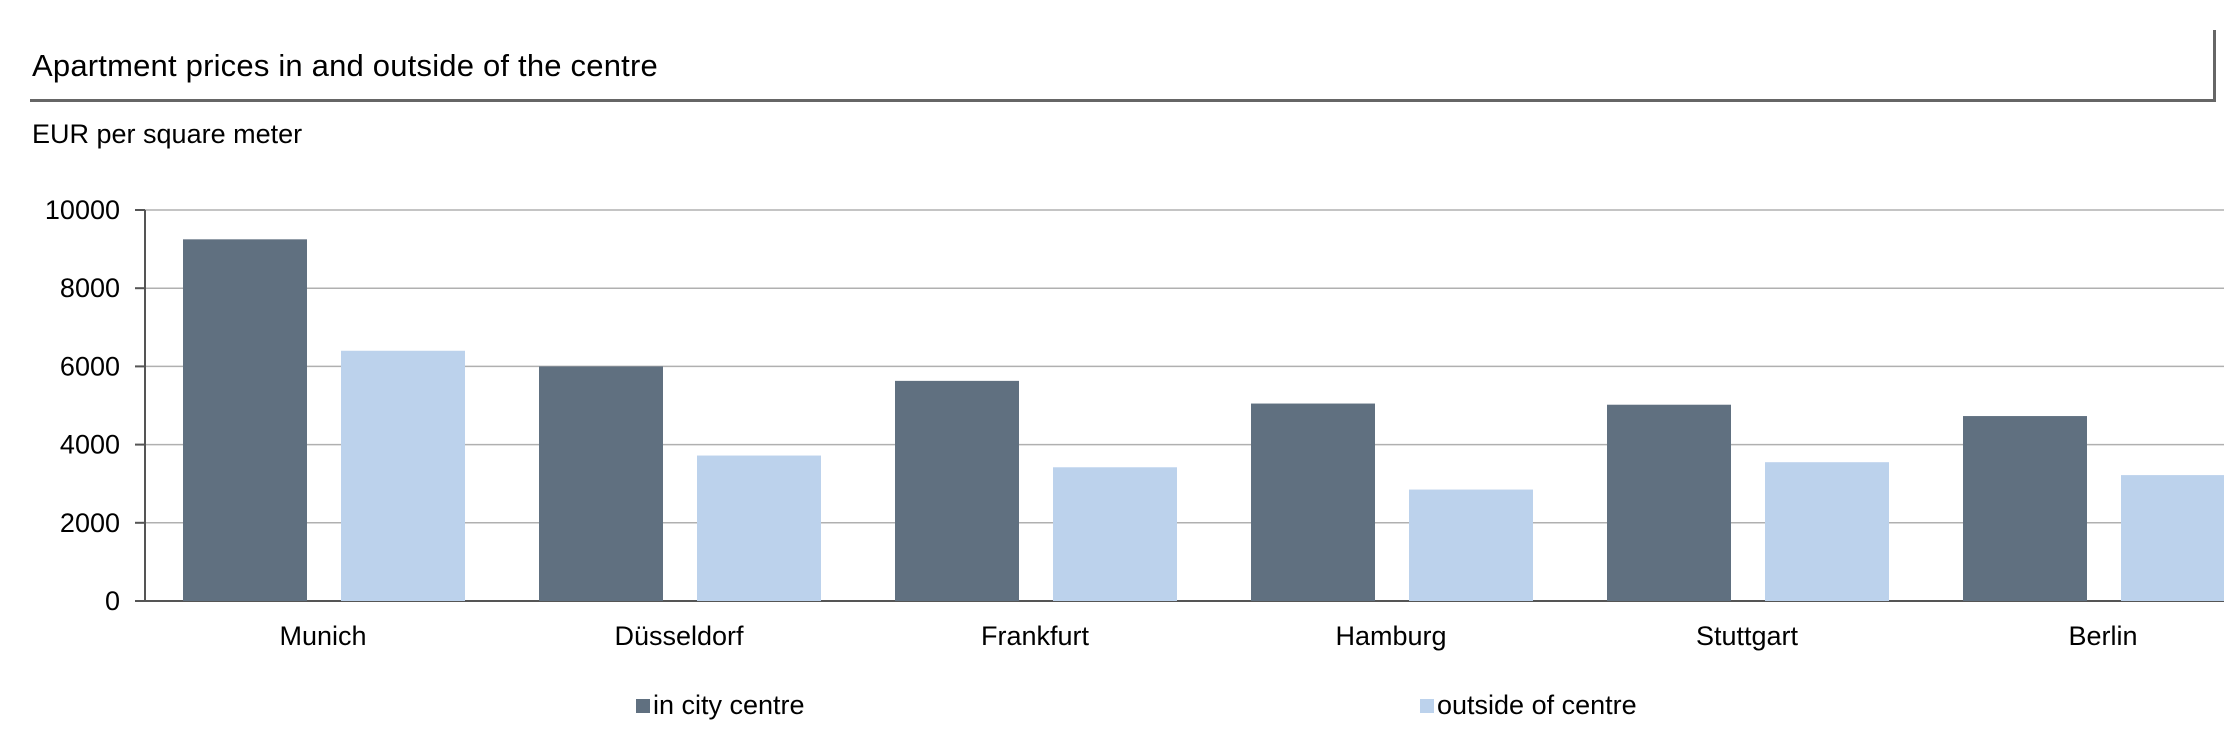 The width and height of the screenshot is (2224, 736). What do you see at coordinates (1035, 636) in the screenshot?
I see `x-tick-label: Frankfurt` at bounding box center [1035, 636].